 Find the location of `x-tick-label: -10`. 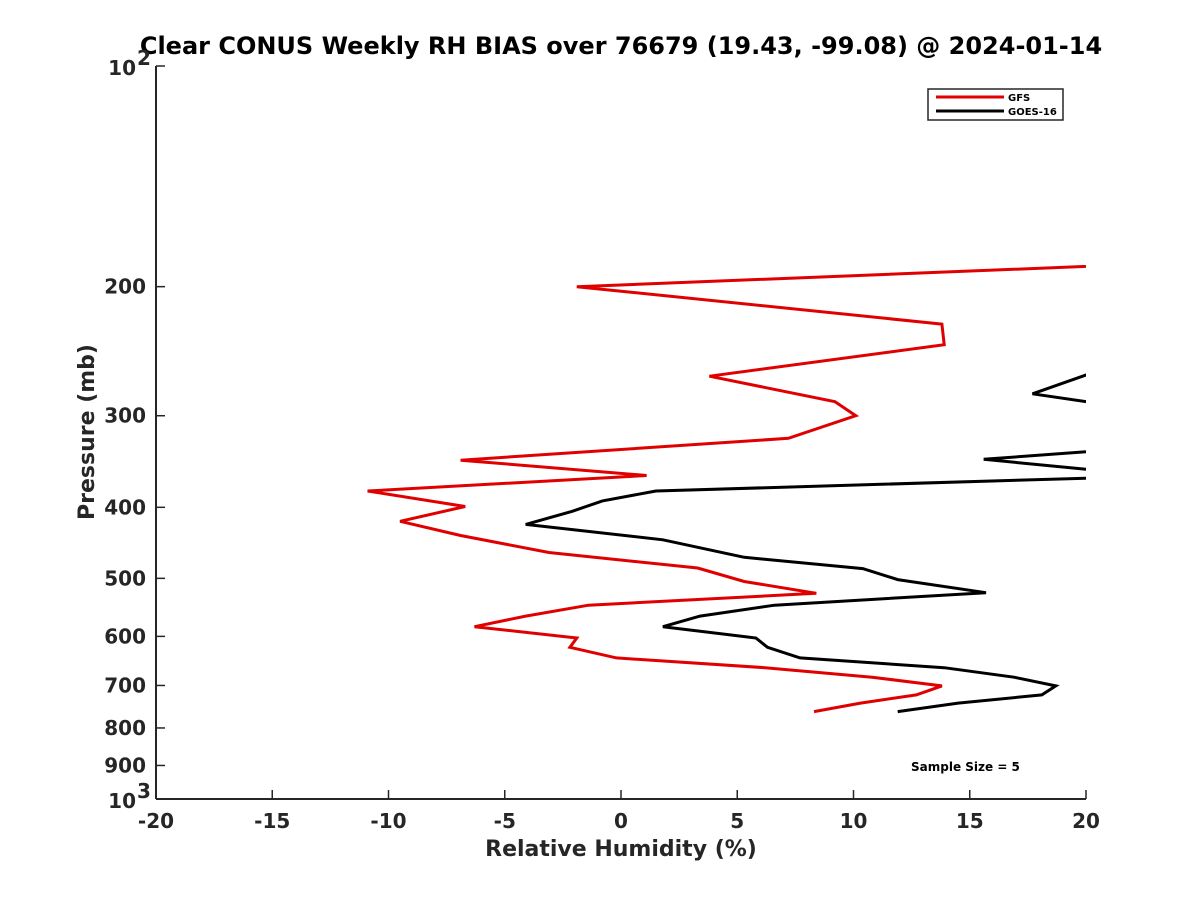

x-tick-label: -10 is located at coordinates (388, 821).